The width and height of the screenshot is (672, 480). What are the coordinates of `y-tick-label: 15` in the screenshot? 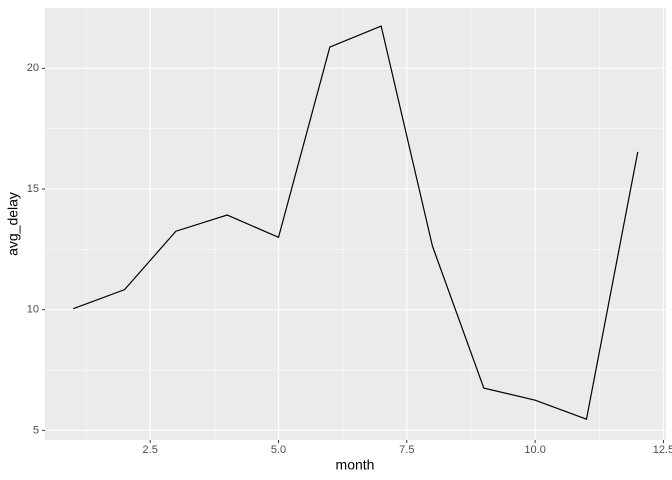 It's located at (33, 189).